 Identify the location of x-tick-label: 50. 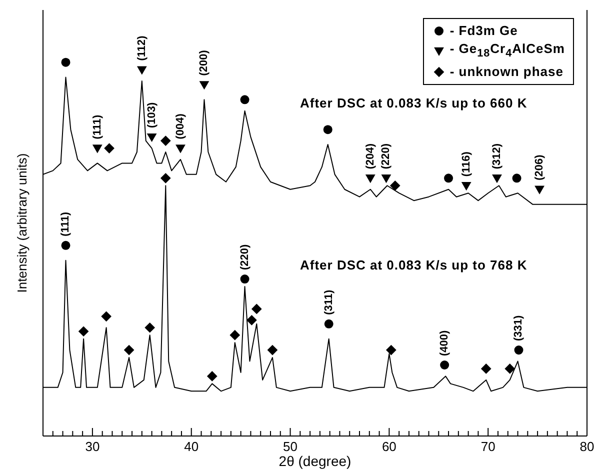
(290, 446).